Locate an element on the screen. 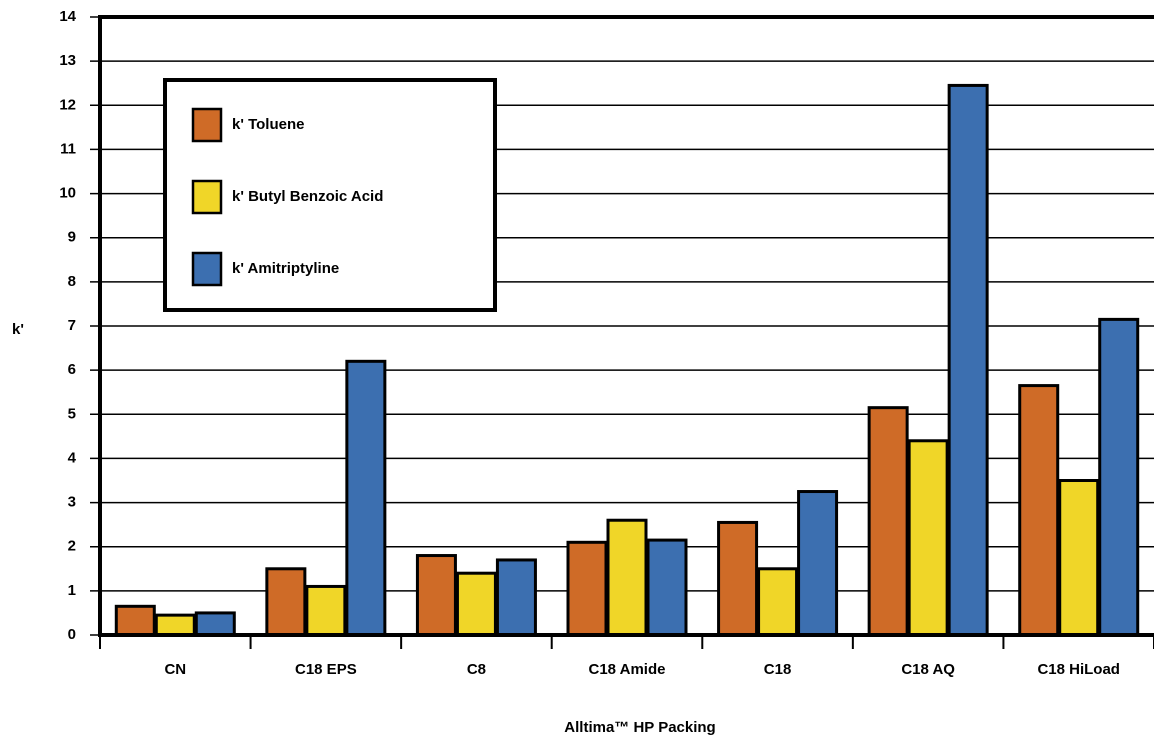  y-tick-label: 6 is located at coordinates (72, 369).